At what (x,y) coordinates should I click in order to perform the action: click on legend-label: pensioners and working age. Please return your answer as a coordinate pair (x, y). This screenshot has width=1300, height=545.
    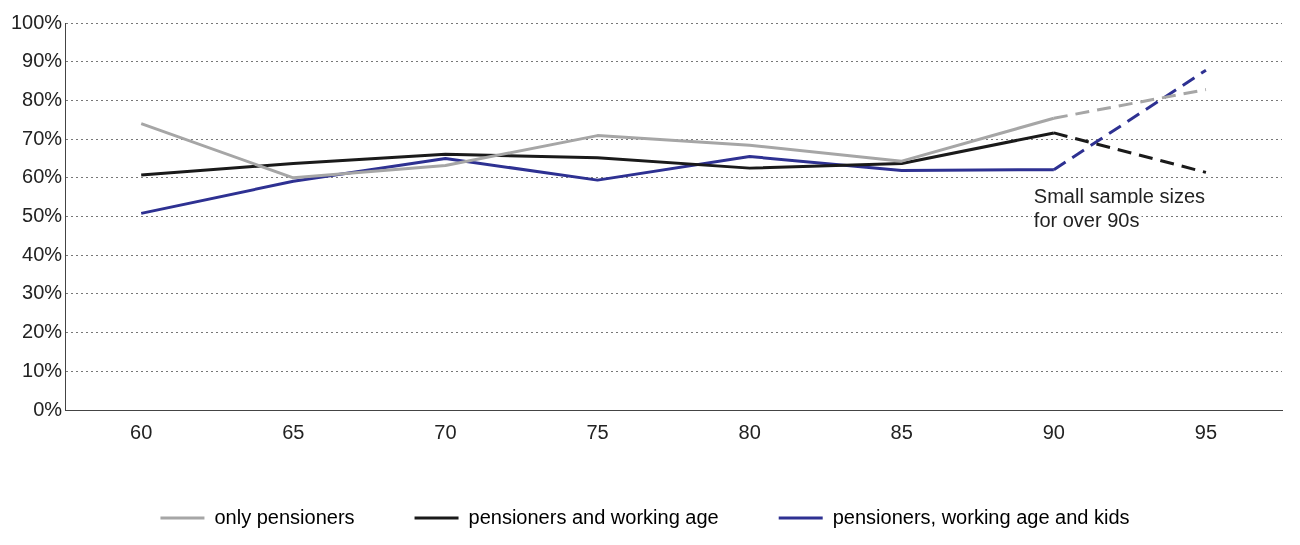
    Looking at the image, I should click on (593, 516).